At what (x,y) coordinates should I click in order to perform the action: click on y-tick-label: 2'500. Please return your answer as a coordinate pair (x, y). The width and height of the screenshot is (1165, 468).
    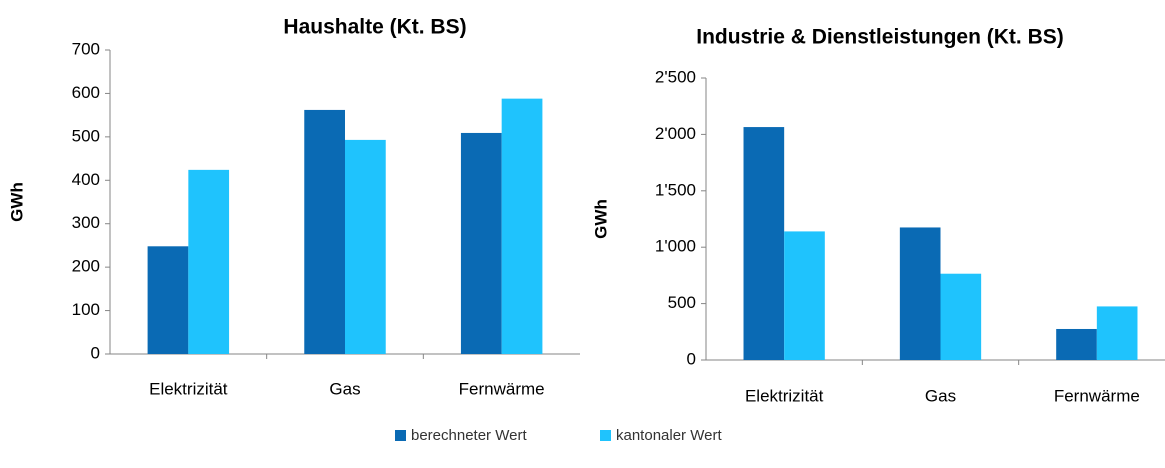
    Looking at the image, I should click on (675, 76).